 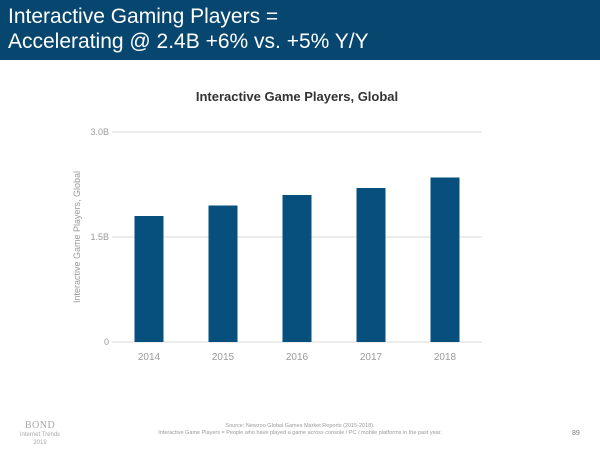 What do you see at coordinates (371, 265) in the screenshot?
I see `bar-2017` at bounding box center [371, 265].